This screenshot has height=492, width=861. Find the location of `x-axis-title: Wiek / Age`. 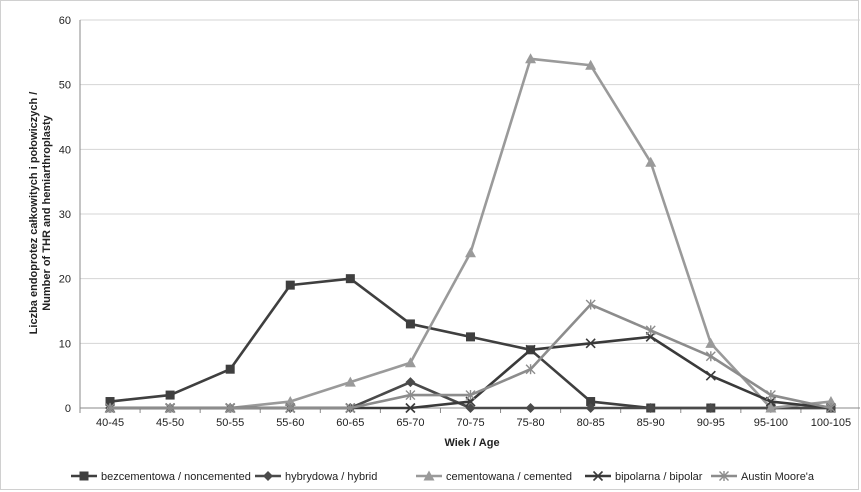

x-axis-title: Wiek / Age is located at coordinates (471, 443).